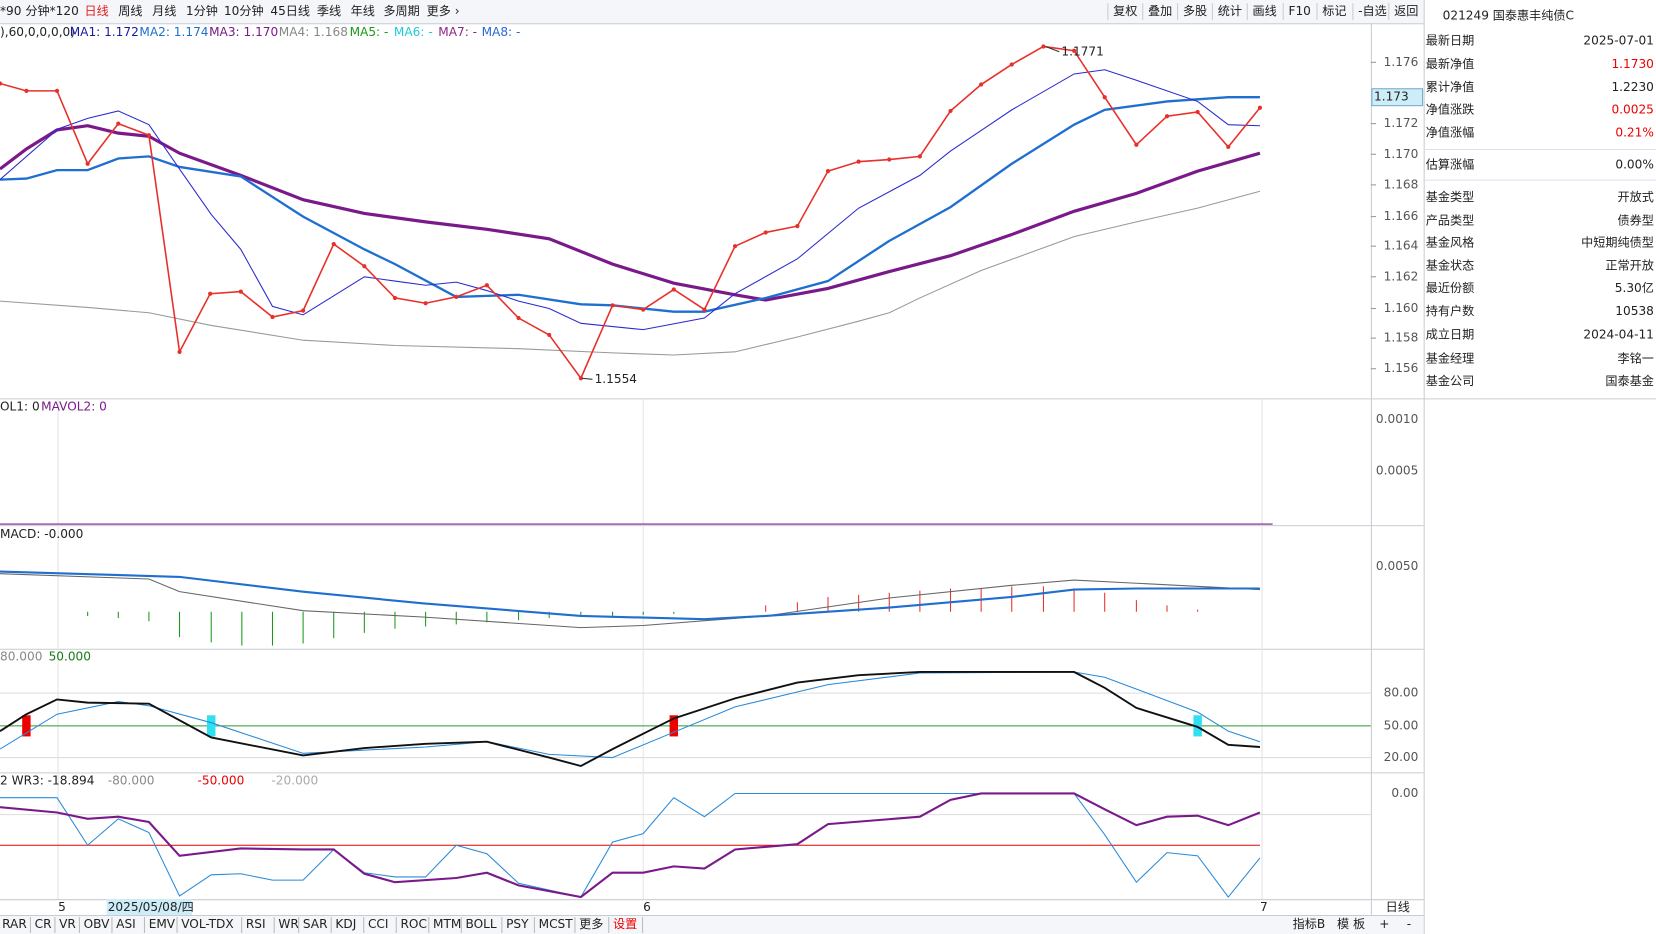 Image resolution: width=1656 pixels, height=934 pixels. What do you see at coordinates (1372, 11) in the screenshot?
I see `toolbar-button: -自选` at bounding box center [1372, 11].